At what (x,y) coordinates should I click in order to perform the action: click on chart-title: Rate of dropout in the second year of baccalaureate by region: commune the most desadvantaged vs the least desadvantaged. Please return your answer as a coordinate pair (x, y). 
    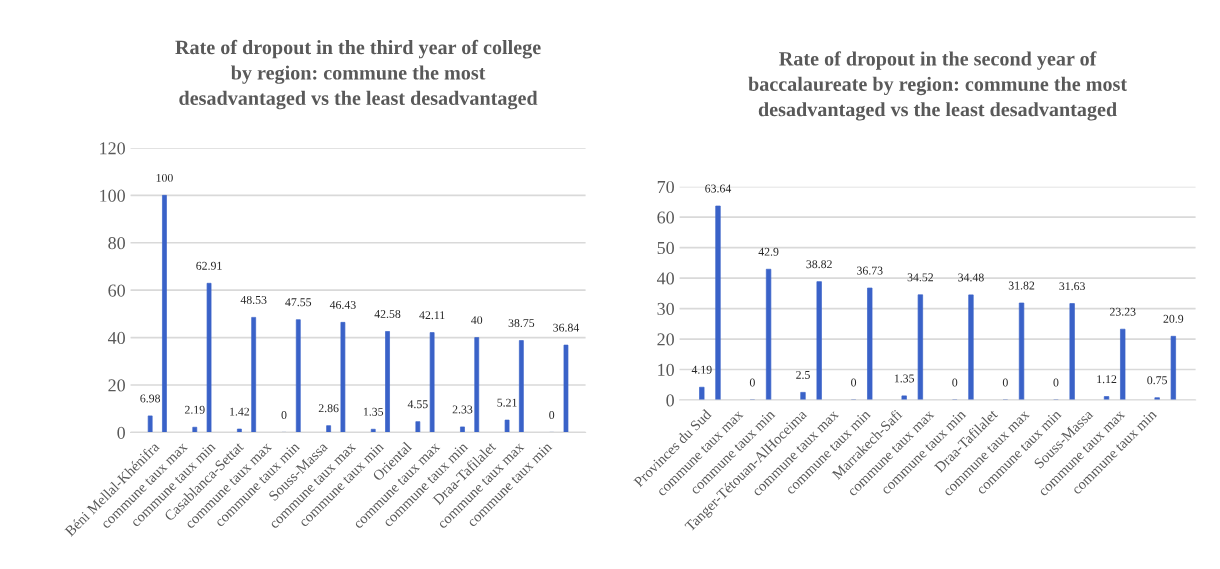
    Looking at the image, I should click on (938, 86).